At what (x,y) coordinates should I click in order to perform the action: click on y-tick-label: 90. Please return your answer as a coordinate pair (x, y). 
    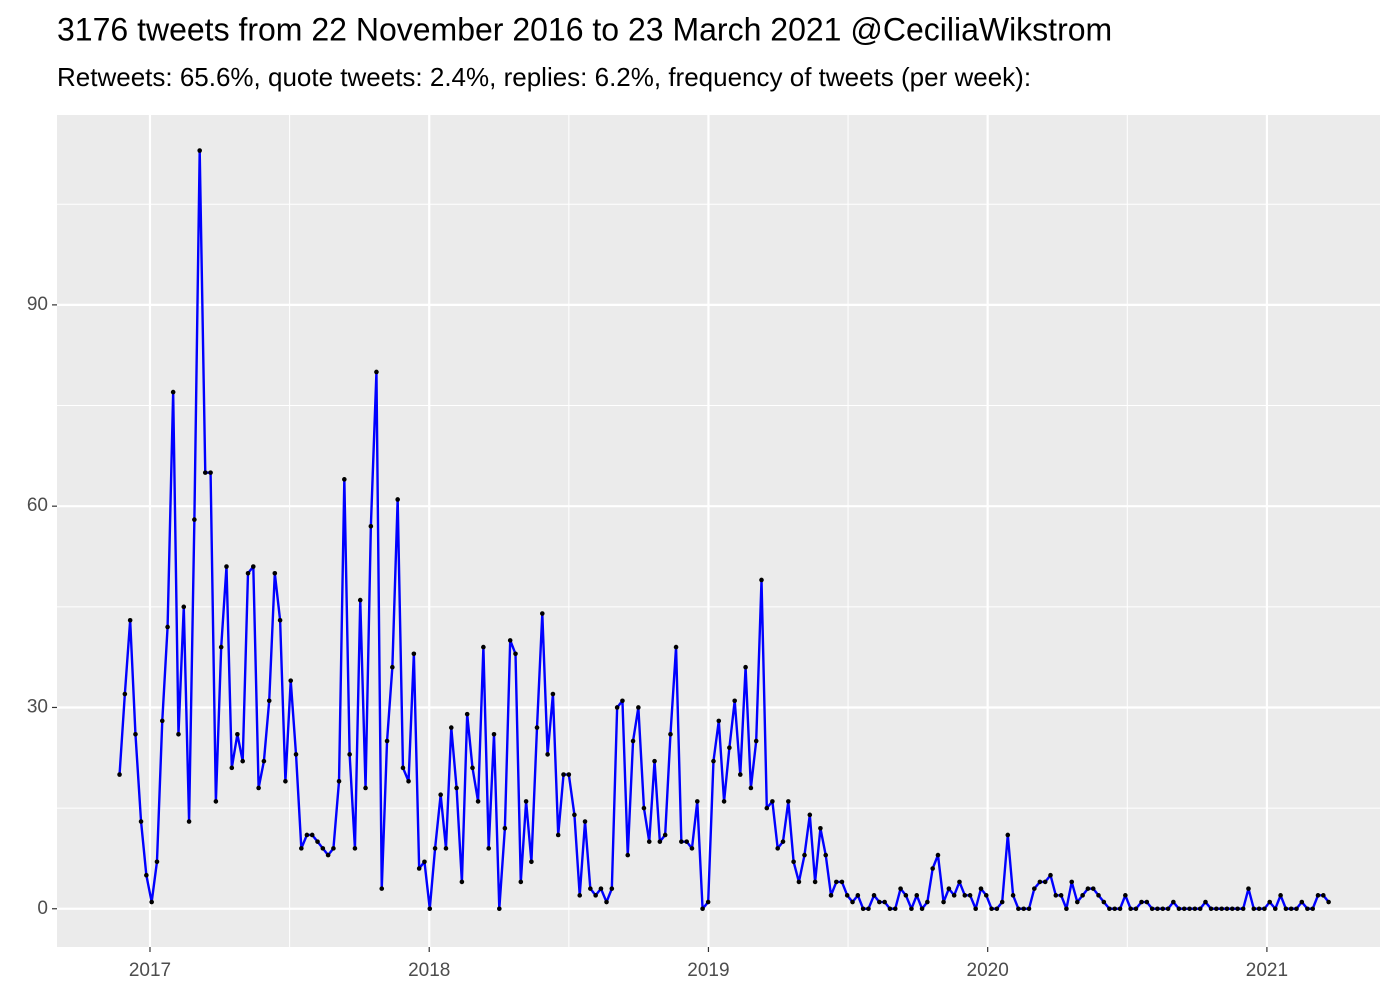
    Looking at the image, I should click on (37, 304).